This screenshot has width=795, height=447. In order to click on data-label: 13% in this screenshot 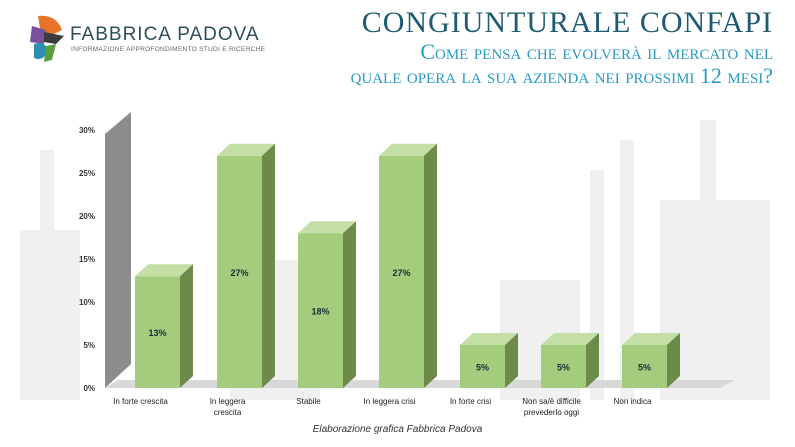, I will do `click(157, 333)`.